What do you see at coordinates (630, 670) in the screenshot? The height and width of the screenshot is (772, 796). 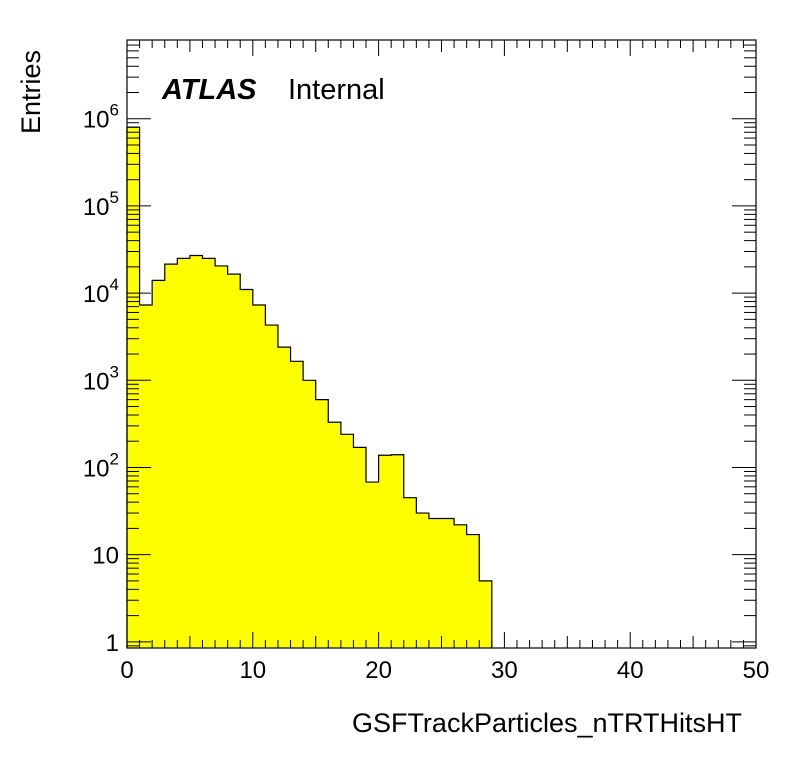 I see `x-tick-label: 40` at bounding box center [630, 670].